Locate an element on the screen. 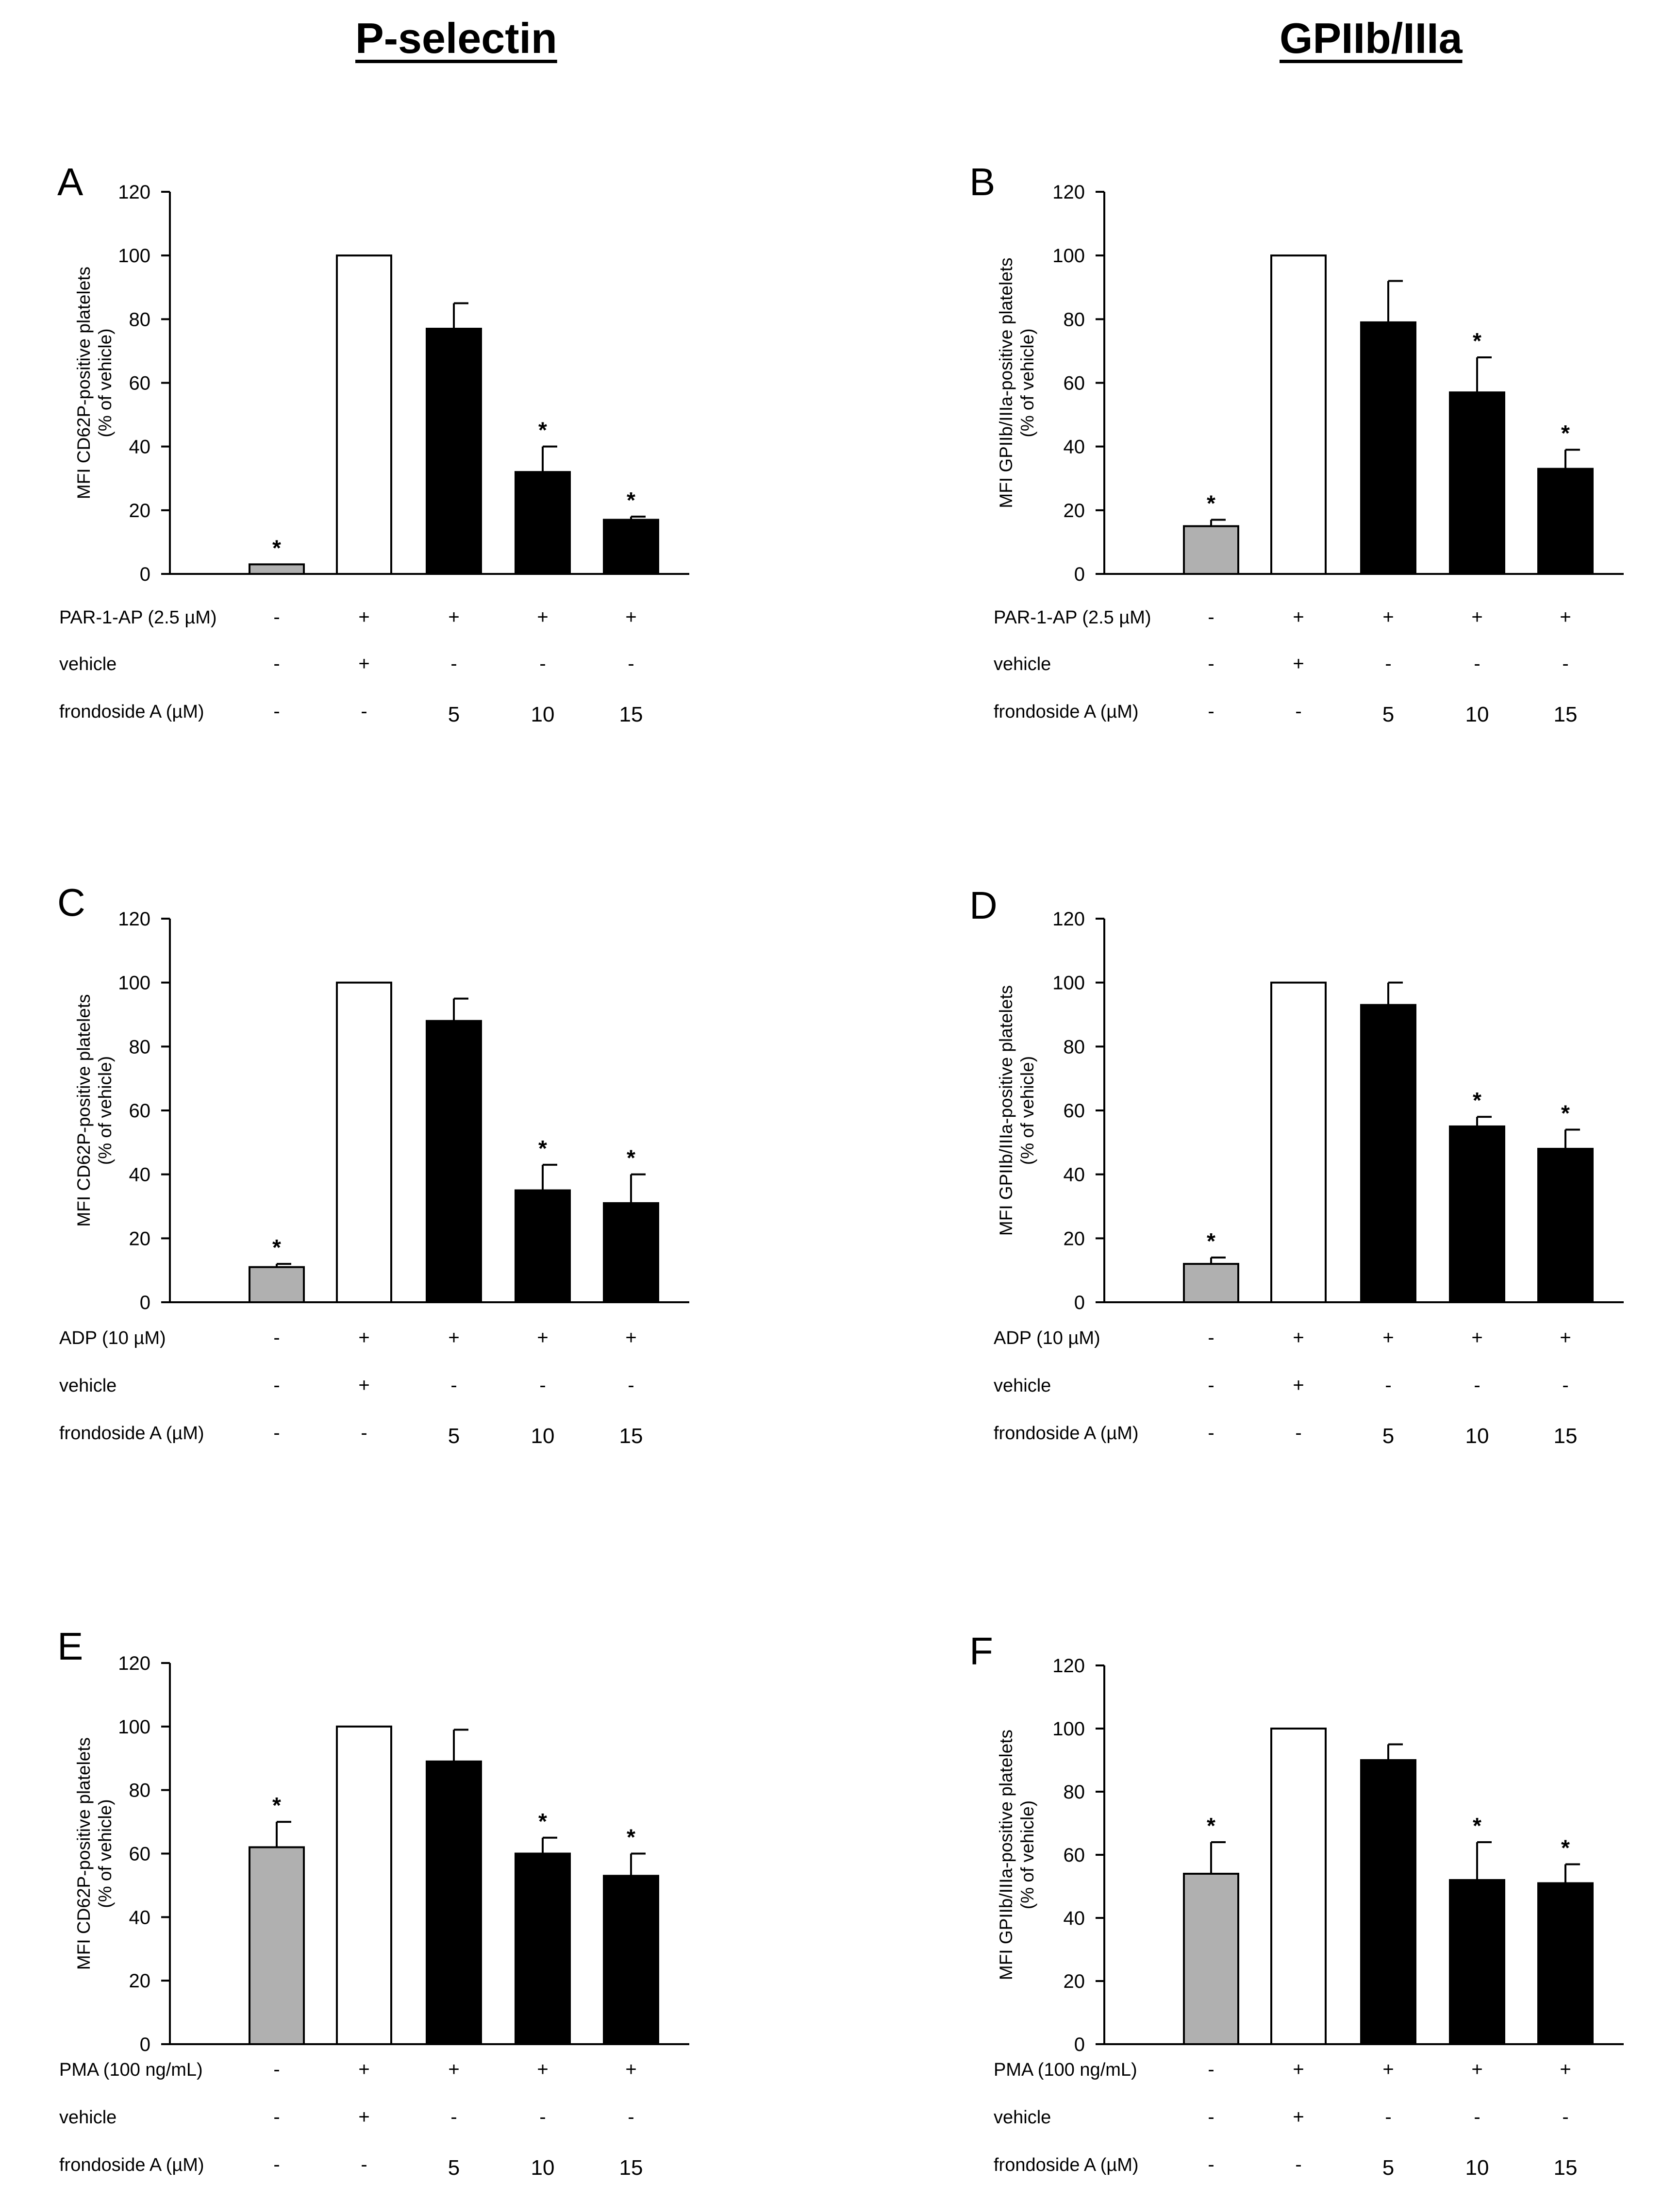  condition-row-label: PMA (100 ng/mL) is located at coordinates (131, 2070).